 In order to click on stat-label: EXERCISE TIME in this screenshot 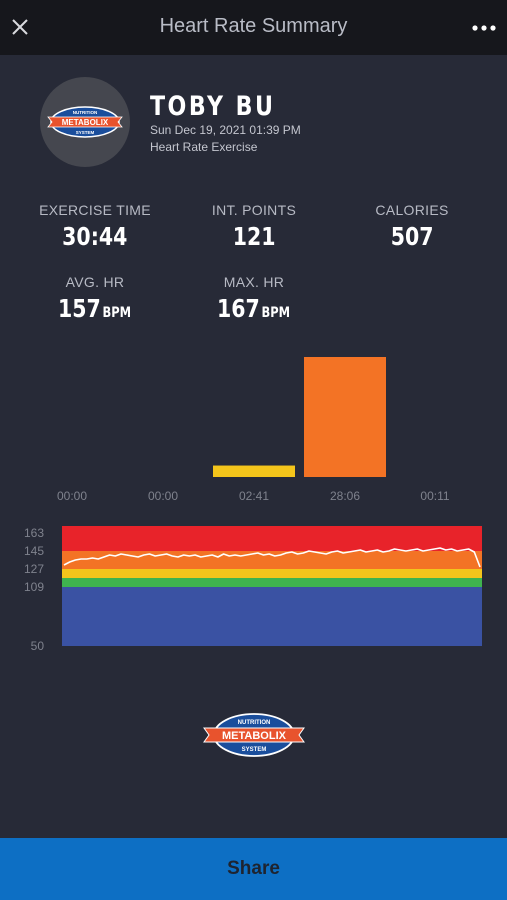, I will do `click(95, 210)`.